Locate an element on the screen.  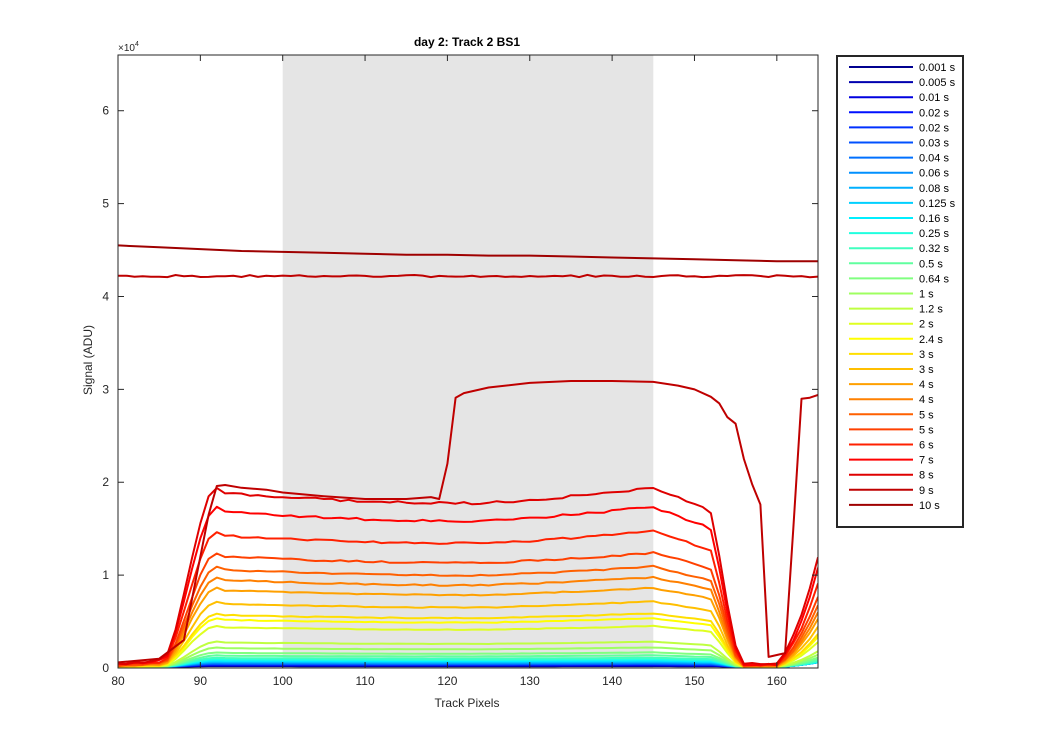
y-tick-label: 6 is located at coordinates (105, 111).